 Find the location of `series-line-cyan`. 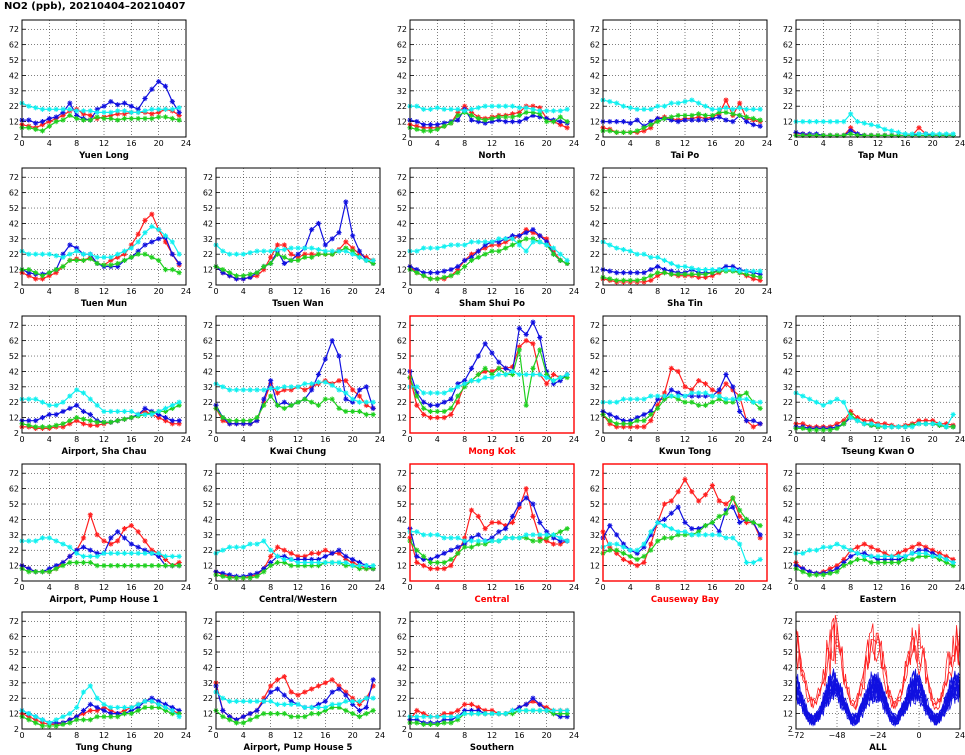

series-line-cyan is located at coordinates (681, 256).